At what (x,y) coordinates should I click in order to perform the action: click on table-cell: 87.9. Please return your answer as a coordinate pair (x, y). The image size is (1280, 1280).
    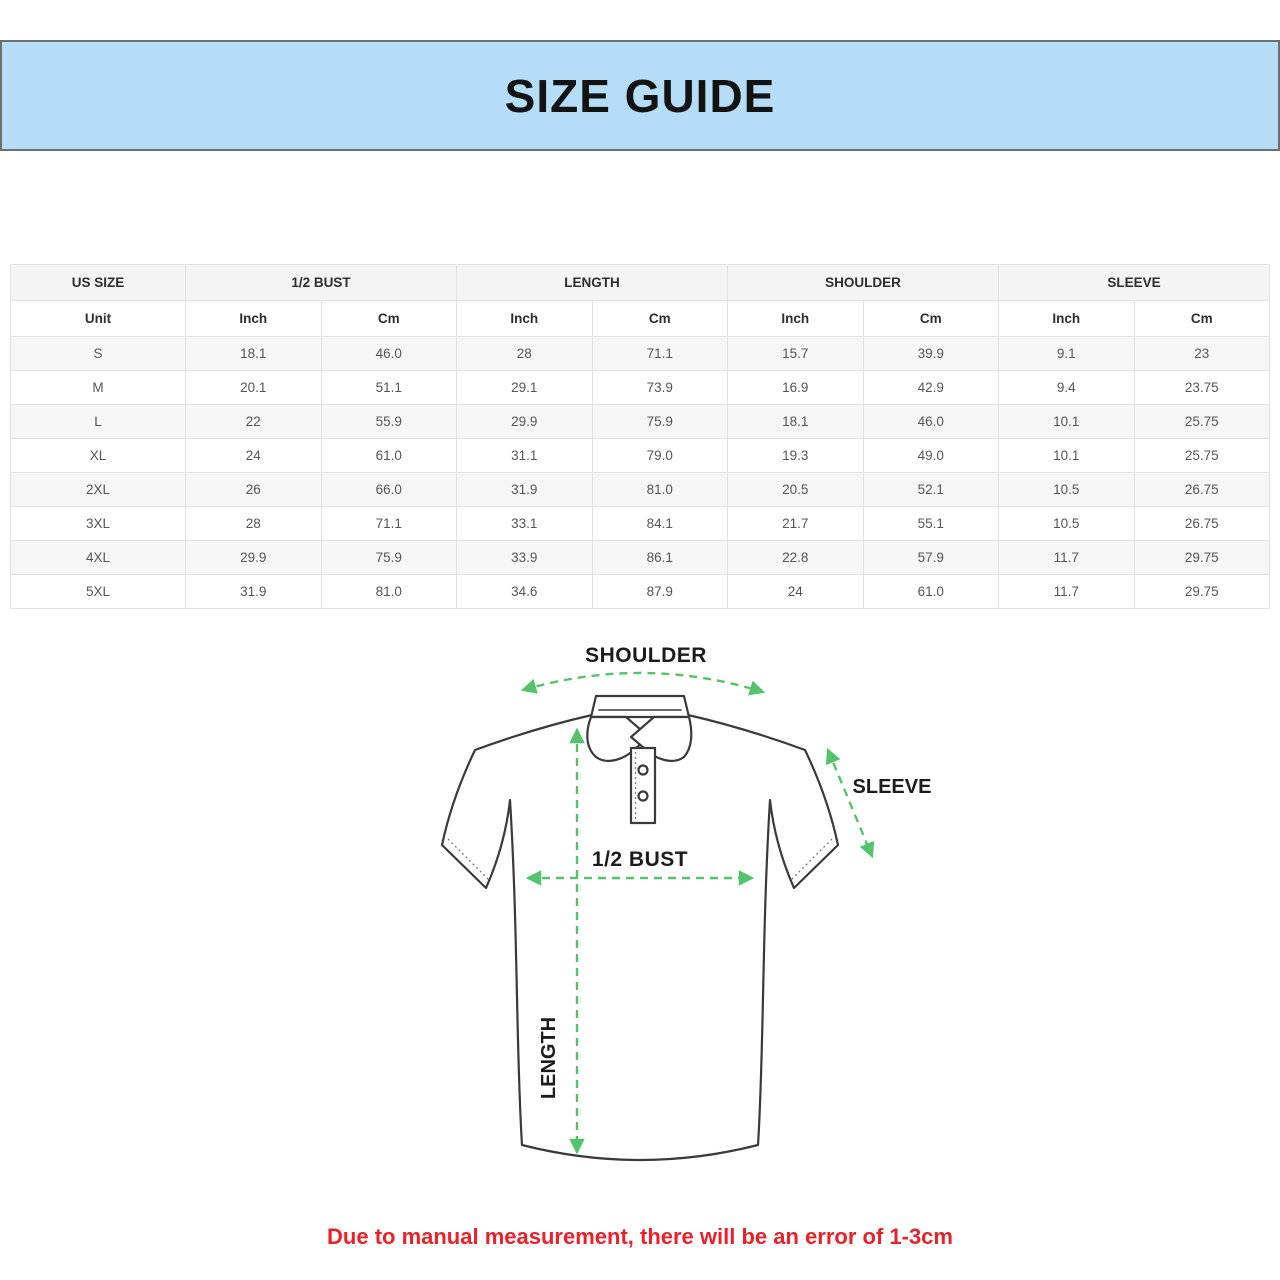
    Looking at the image, I should click on (659, 591).